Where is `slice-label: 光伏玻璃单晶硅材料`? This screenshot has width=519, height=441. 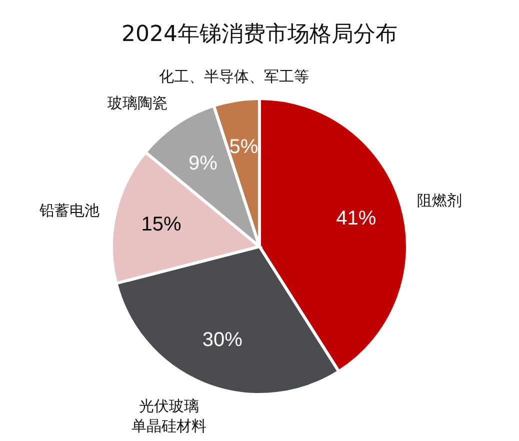 slice-label: 光伏玻璃单晶硅材料 is located at coordinates (169, 415).